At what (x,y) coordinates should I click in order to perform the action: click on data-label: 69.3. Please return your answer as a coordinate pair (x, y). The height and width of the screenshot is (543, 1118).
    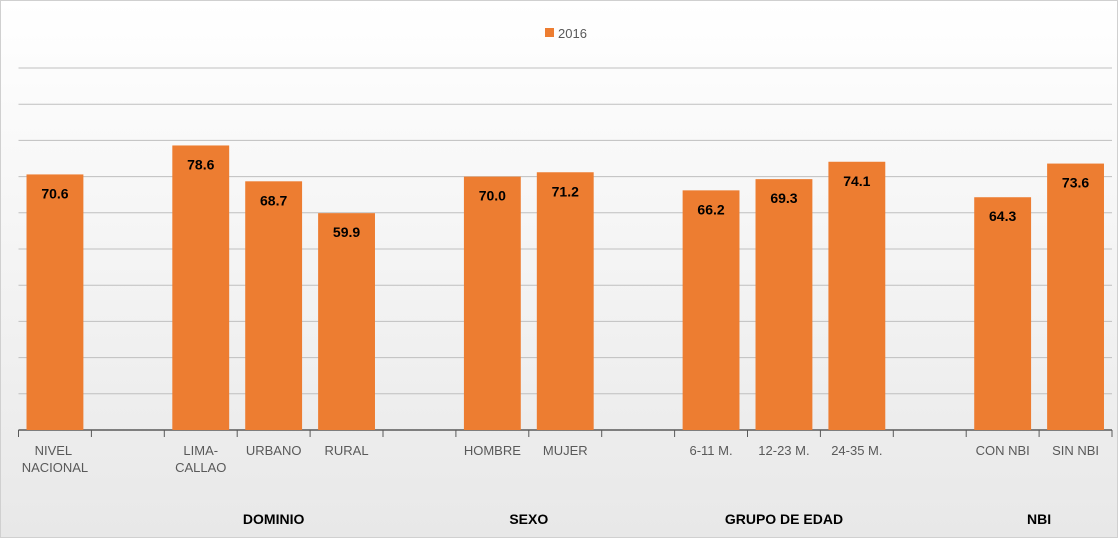
    Looking at the image, I should click on (783, 198).